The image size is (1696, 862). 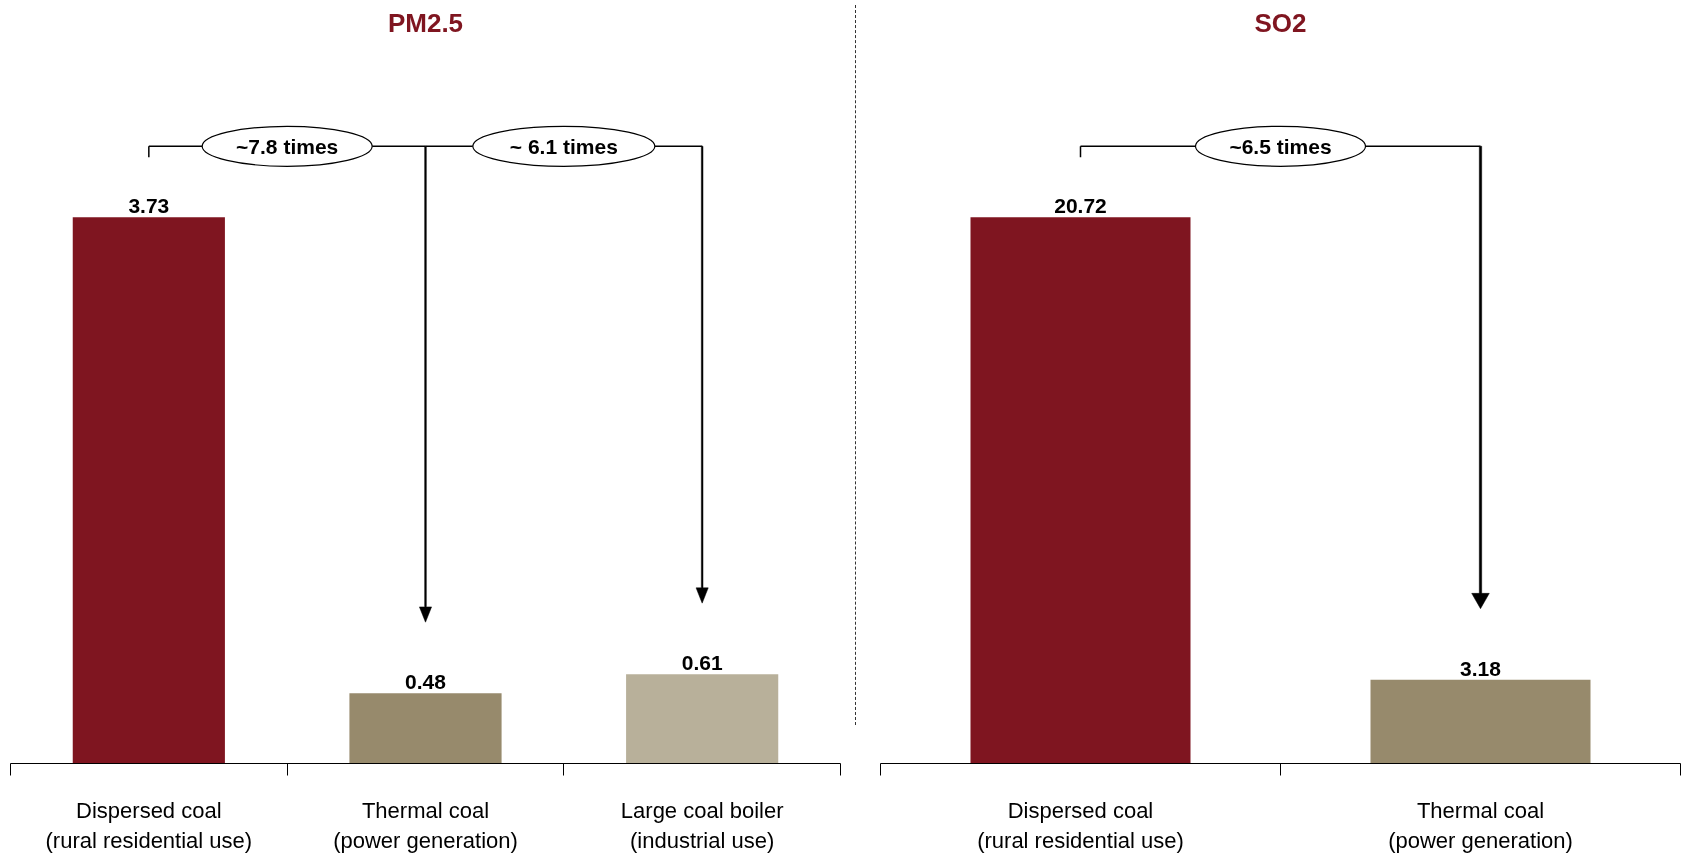 What do you see at coordinates (287, 146) in the screenshot?
I see `text: ~7.8 times` at bounding box center [287, 146].